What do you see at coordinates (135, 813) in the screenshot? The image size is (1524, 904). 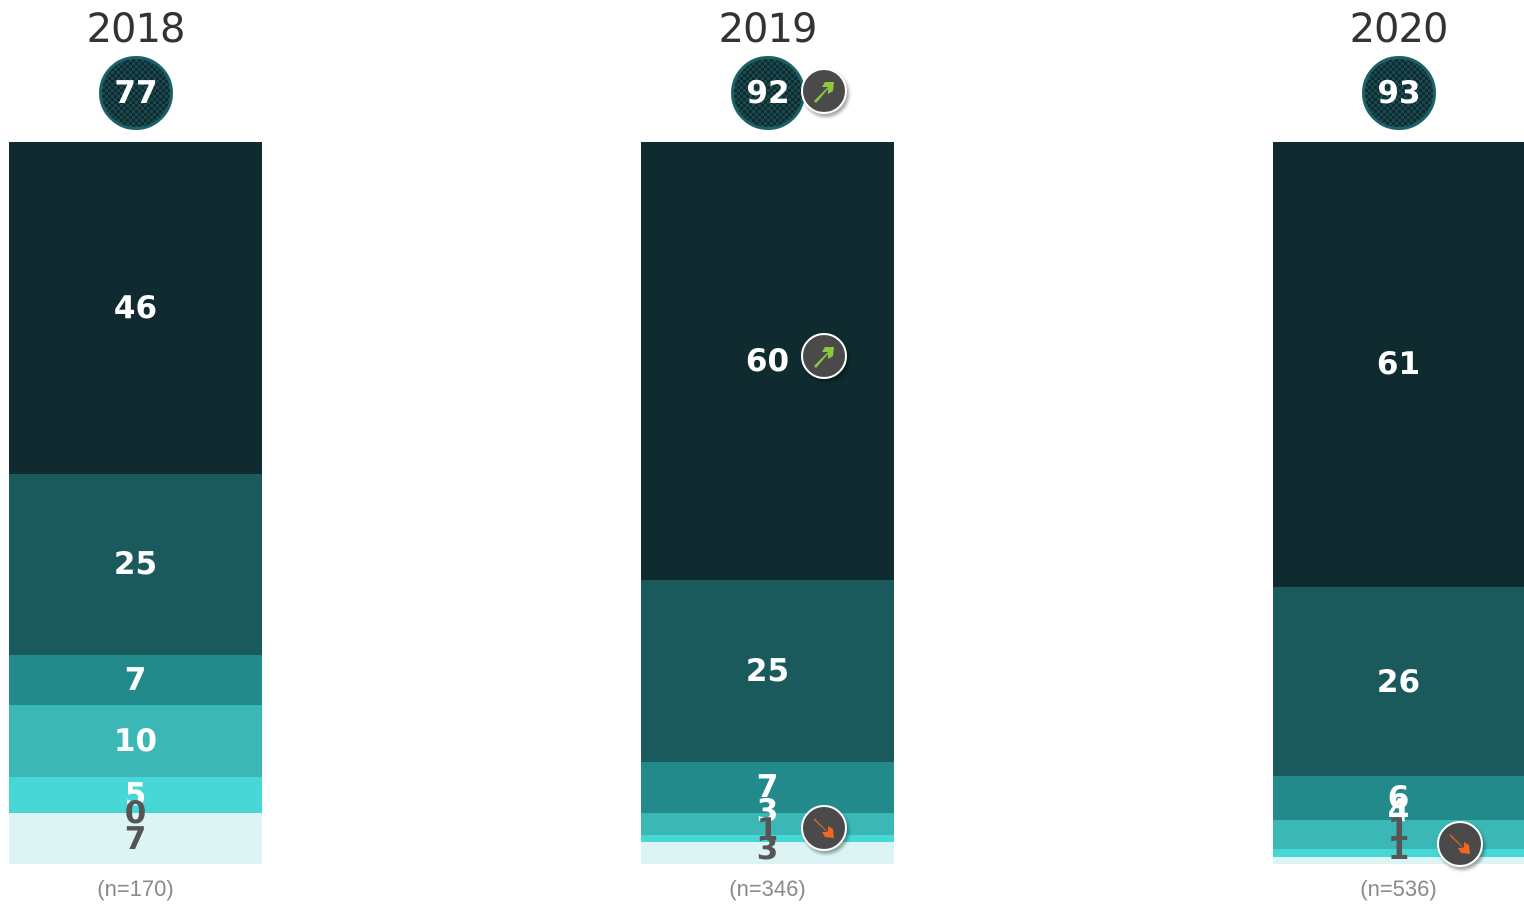 I see `segment-value-label: 0` at bounding box center [135, 813].